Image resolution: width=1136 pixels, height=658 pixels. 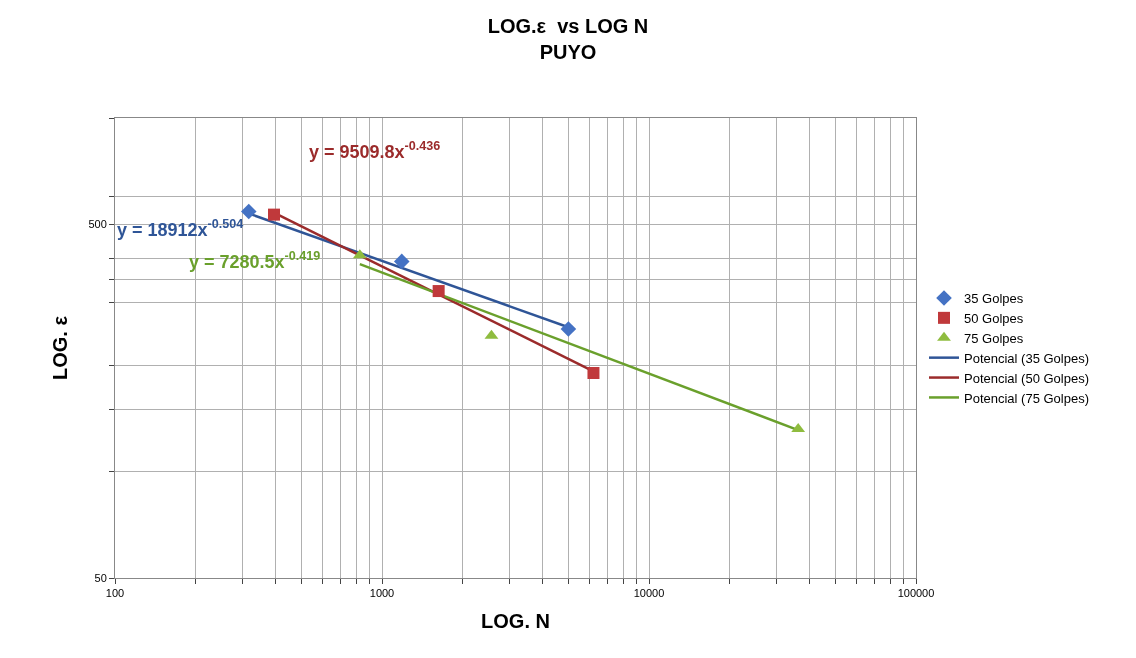 I want to click on x-tick-label: 100, so click(x=115, y=593).